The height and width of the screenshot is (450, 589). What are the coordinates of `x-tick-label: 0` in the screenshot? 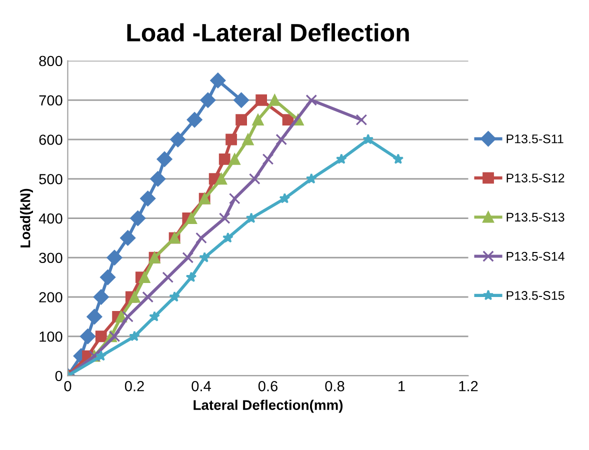 It's located at (68, 386).